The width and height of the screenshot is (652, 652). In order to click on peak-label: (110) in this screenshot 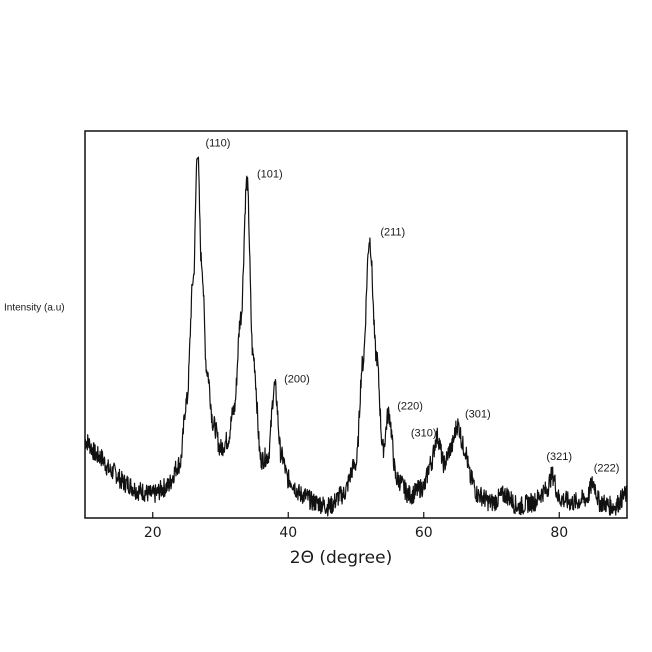, I will do `click(218, 143)`.